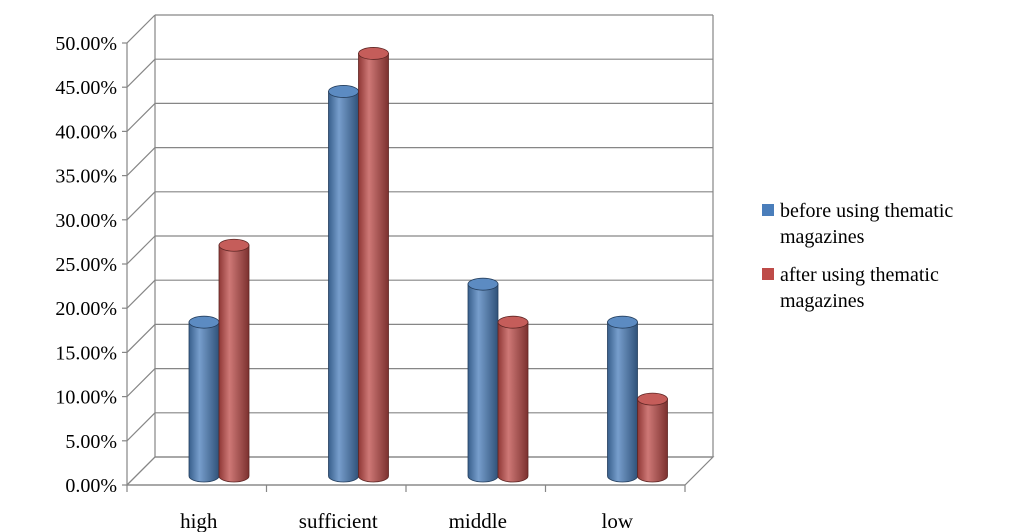 The height and width of the screenshot is (532, 1029). What do you see at coordinates (86, 132) in the screenshot?
I see `y-tick-label: 40.00%` at bounding box center [86, 132].